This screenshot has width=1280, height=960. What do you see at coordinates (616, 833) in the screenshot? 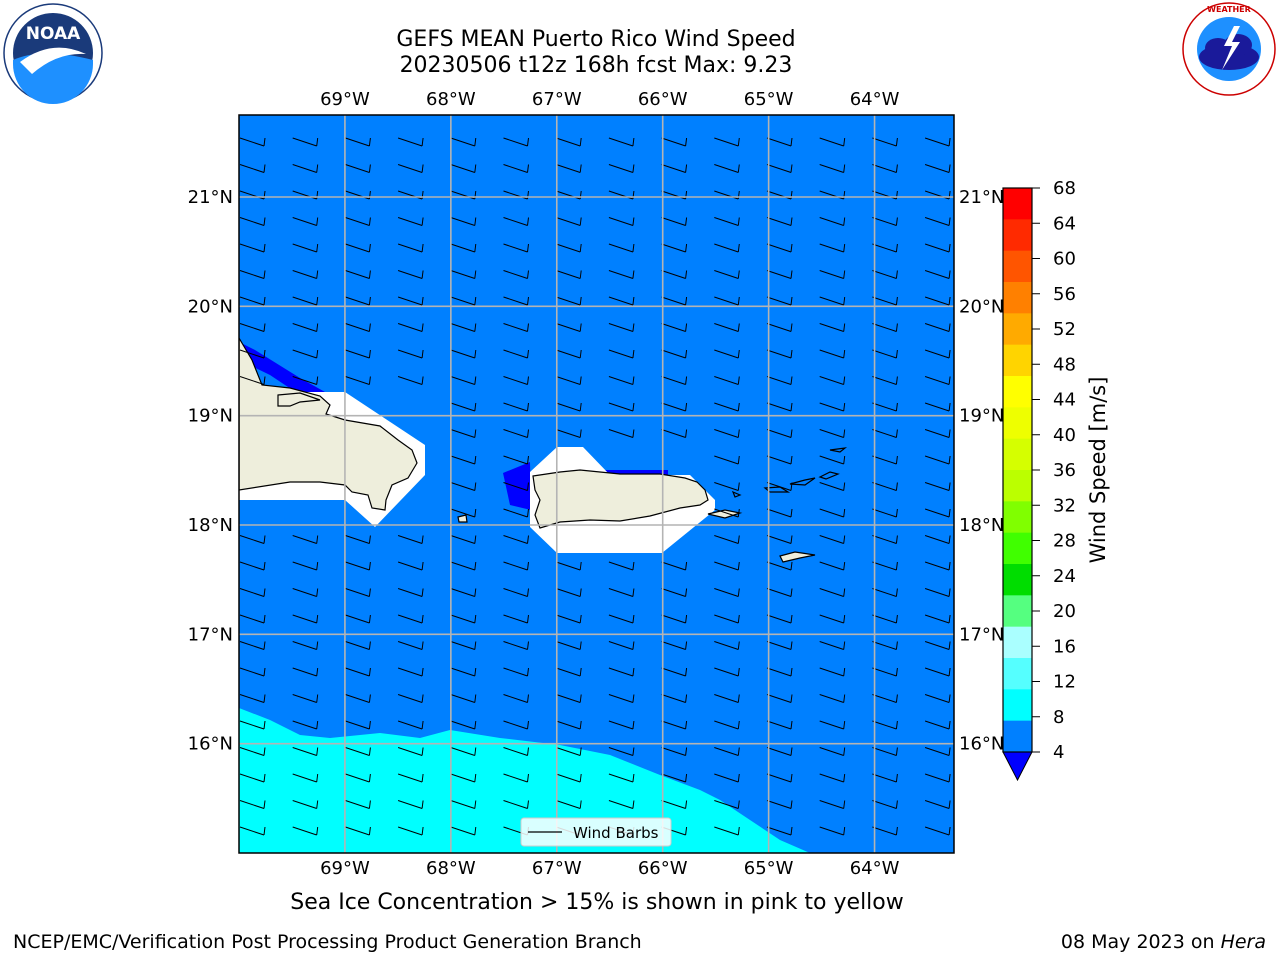
I see `legend-wind-barbs-label: Wind Barbs` at bounding box center [616, 833].